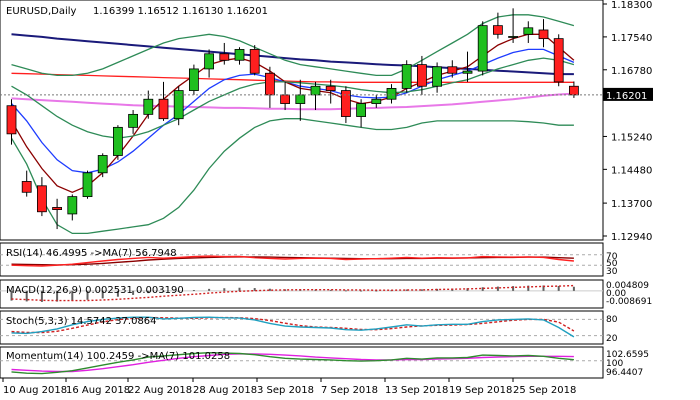  I want to click on rsi-pane-frame, so click(302, 259).